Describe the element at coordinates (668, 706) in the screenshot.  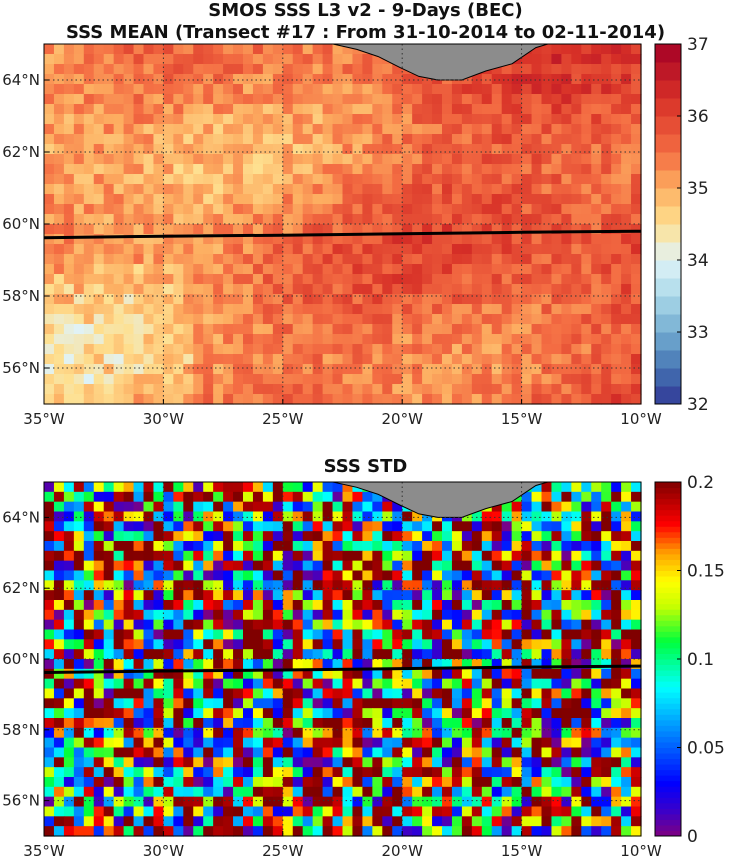
I see `colorbar-segment` at that location.